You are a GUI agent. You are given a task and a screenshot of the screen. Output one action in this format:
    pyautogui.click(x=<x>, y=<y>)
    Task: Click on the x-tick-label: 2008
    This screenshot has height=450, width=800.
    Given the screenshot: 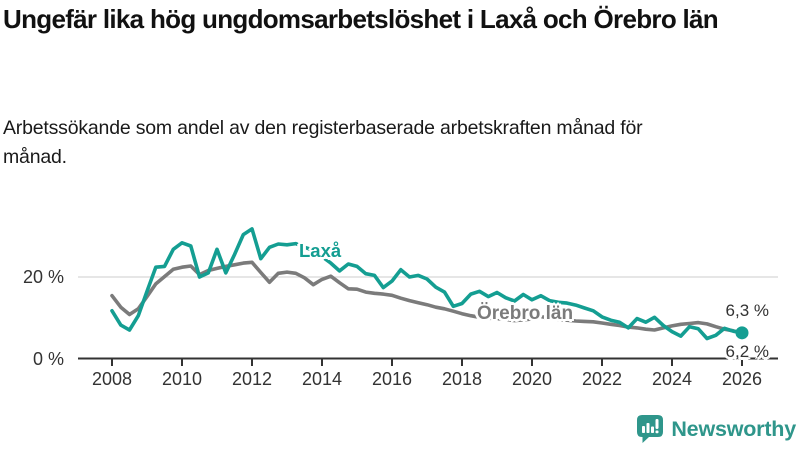 What is the action you would take?
    pyautogui.click(x=112, y=379)
    